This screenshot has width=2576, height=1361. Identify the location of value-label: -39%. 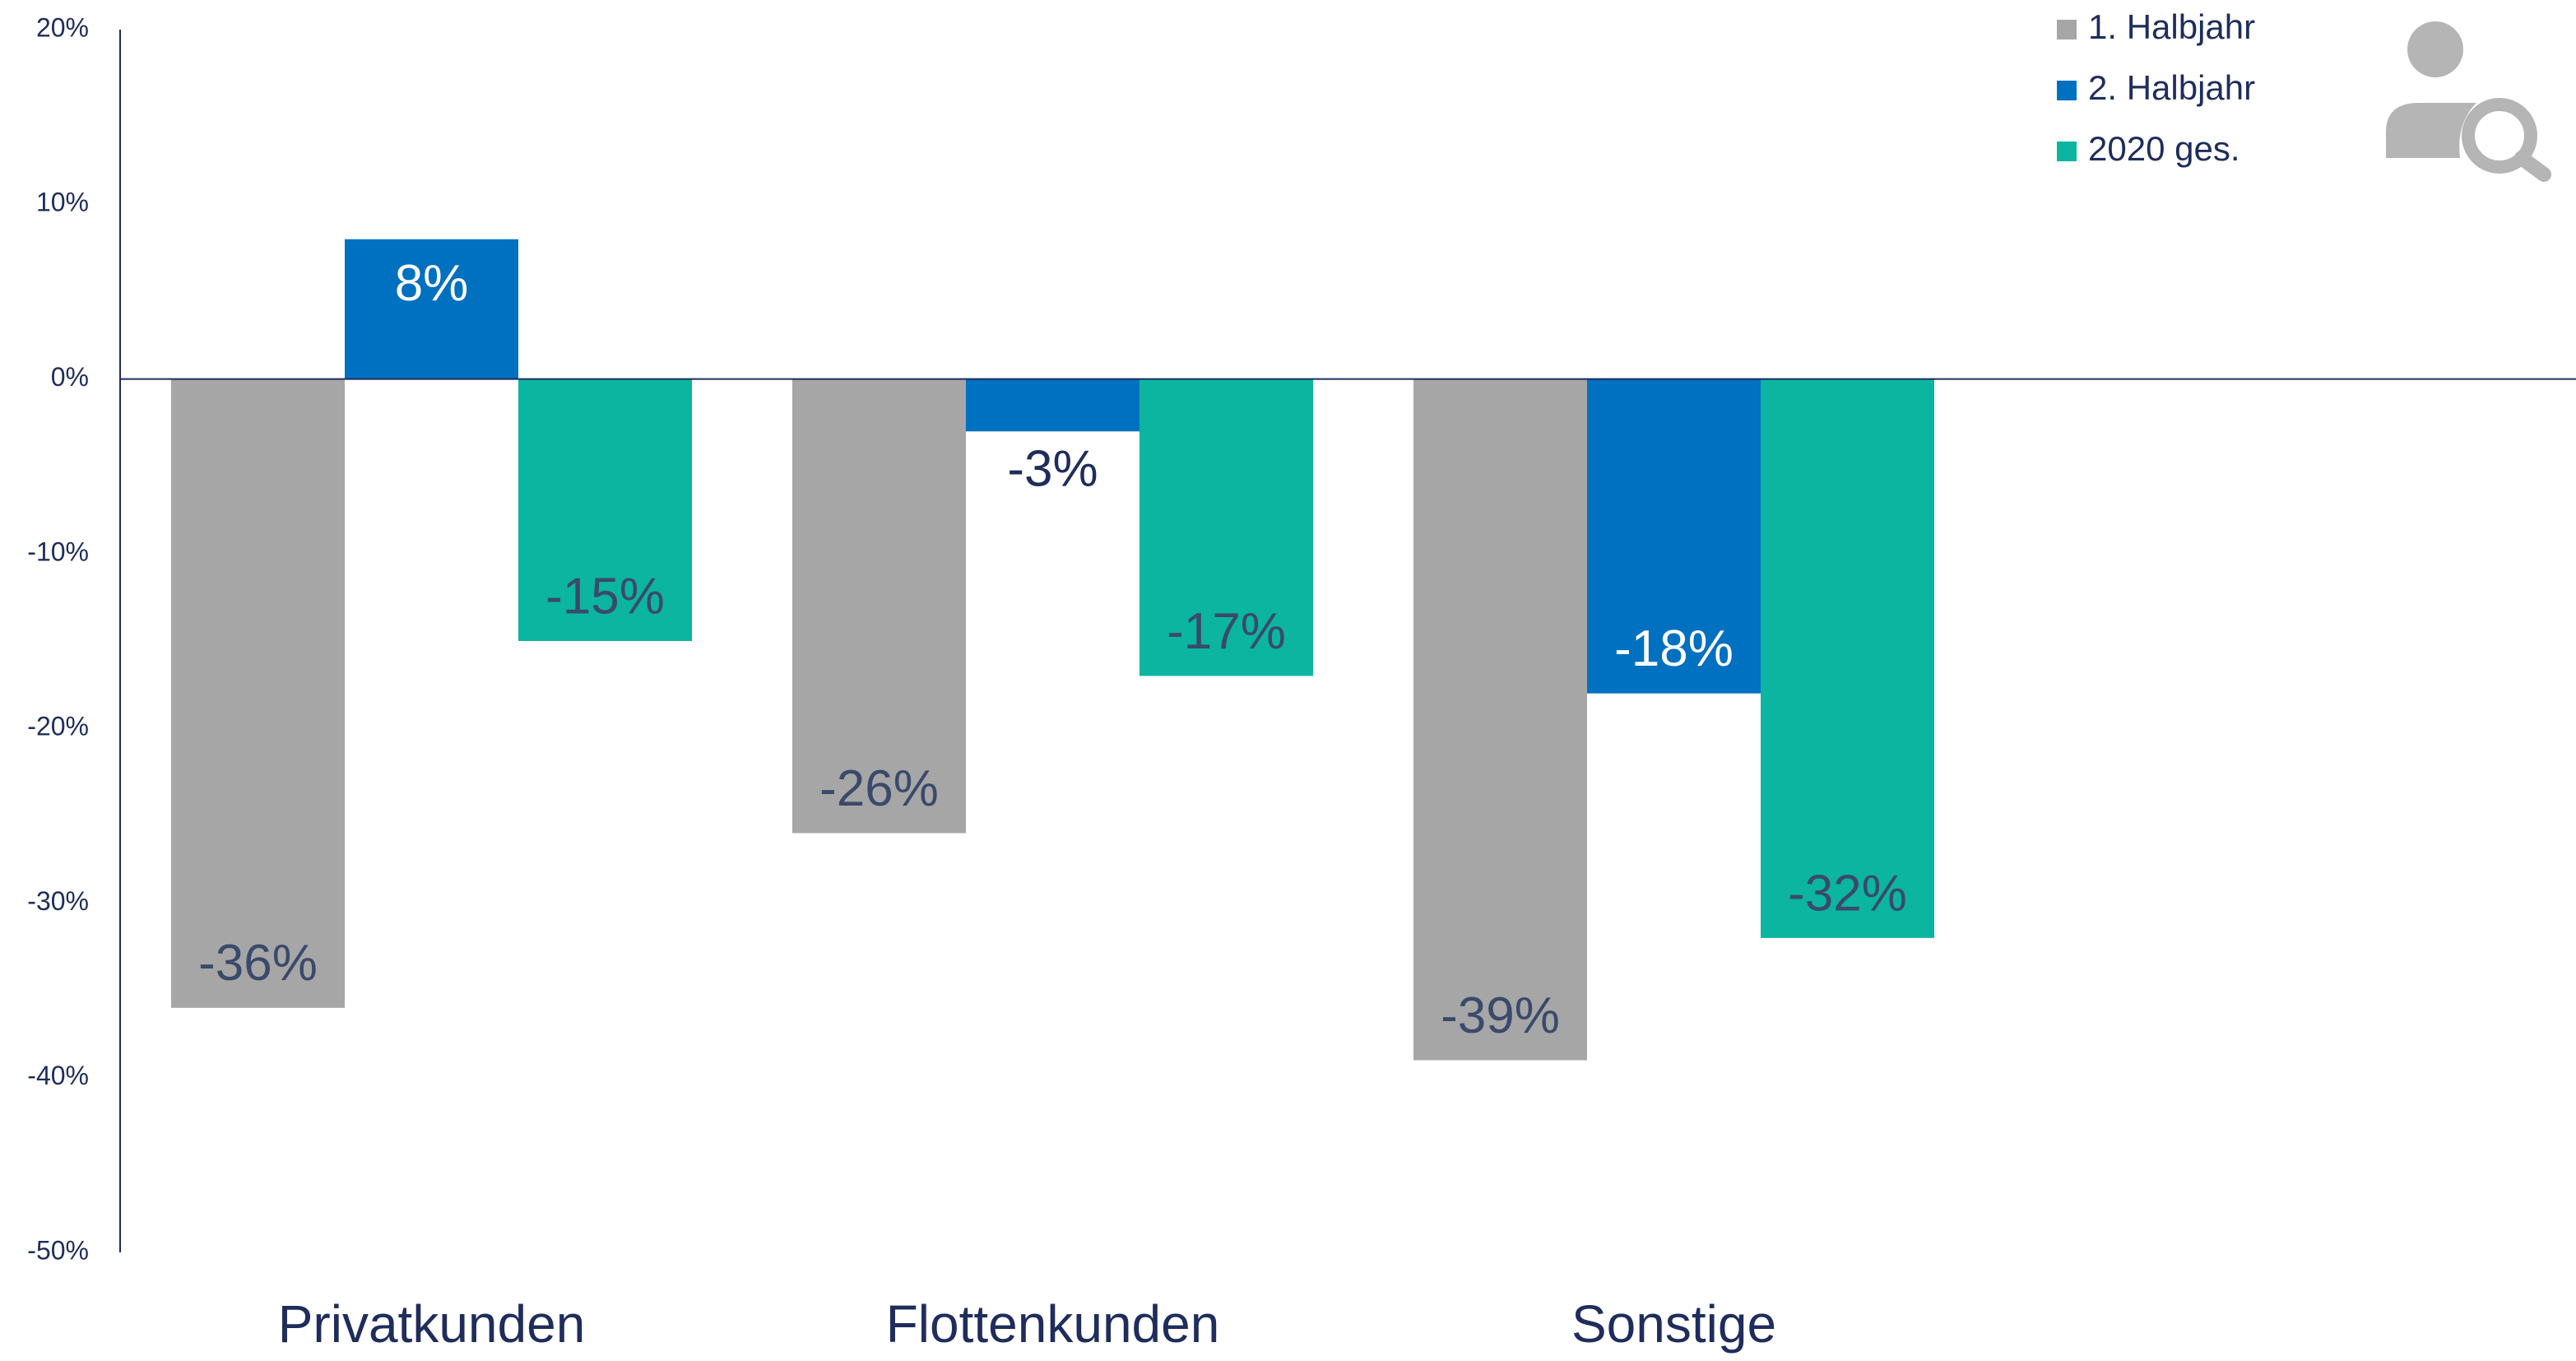
(1500, 1016).